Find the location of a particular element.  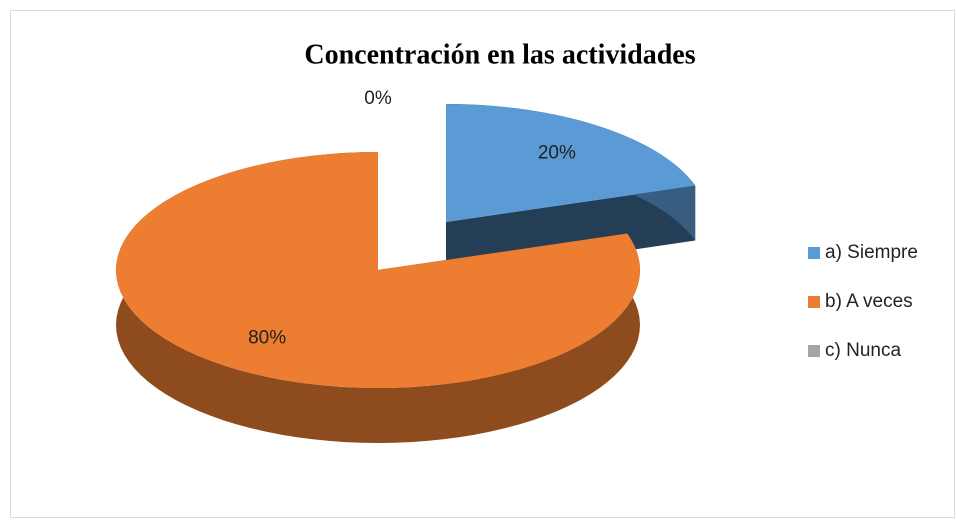

legend-label: b) A veces is located at coordinates (869, 301).